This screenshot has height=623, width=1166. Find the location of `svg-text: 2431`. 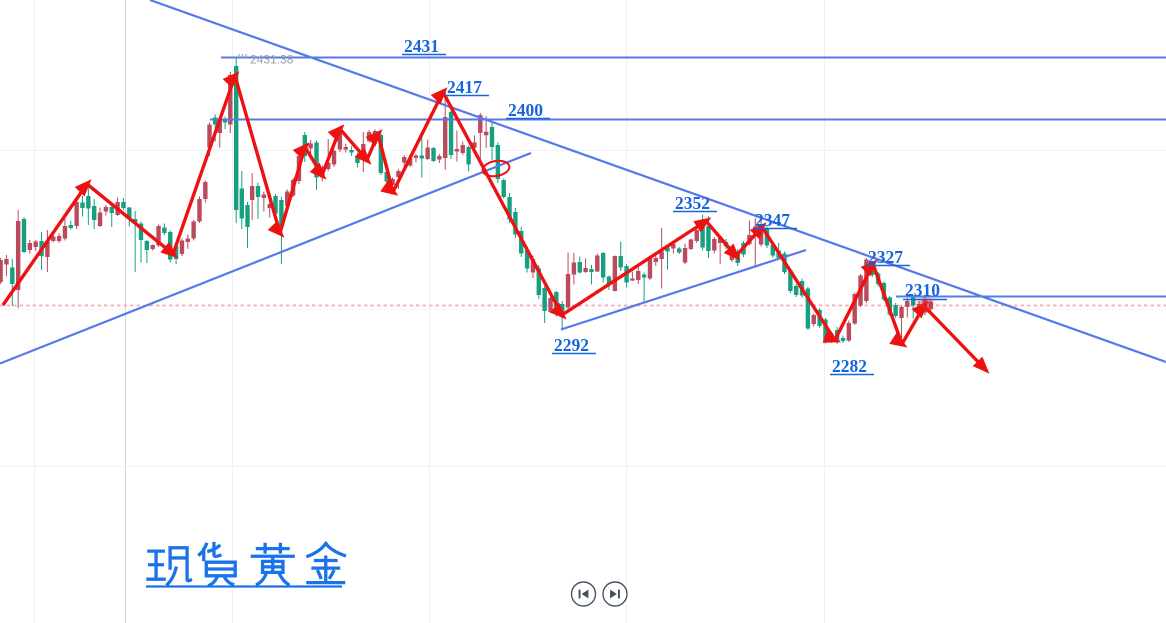

svg-text: 2431 is located at coordinates (421, 46).